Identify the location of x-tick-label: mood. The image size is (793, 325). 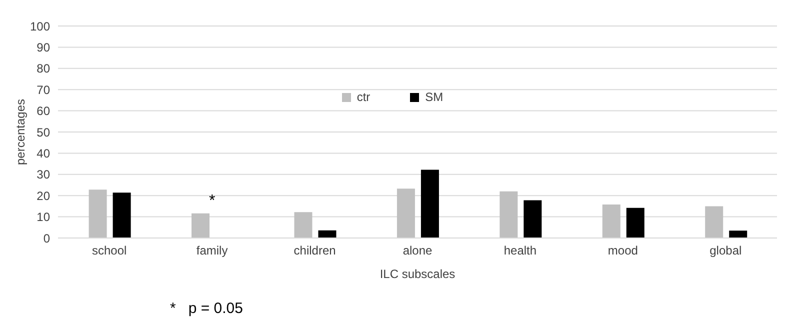
(623, 251).